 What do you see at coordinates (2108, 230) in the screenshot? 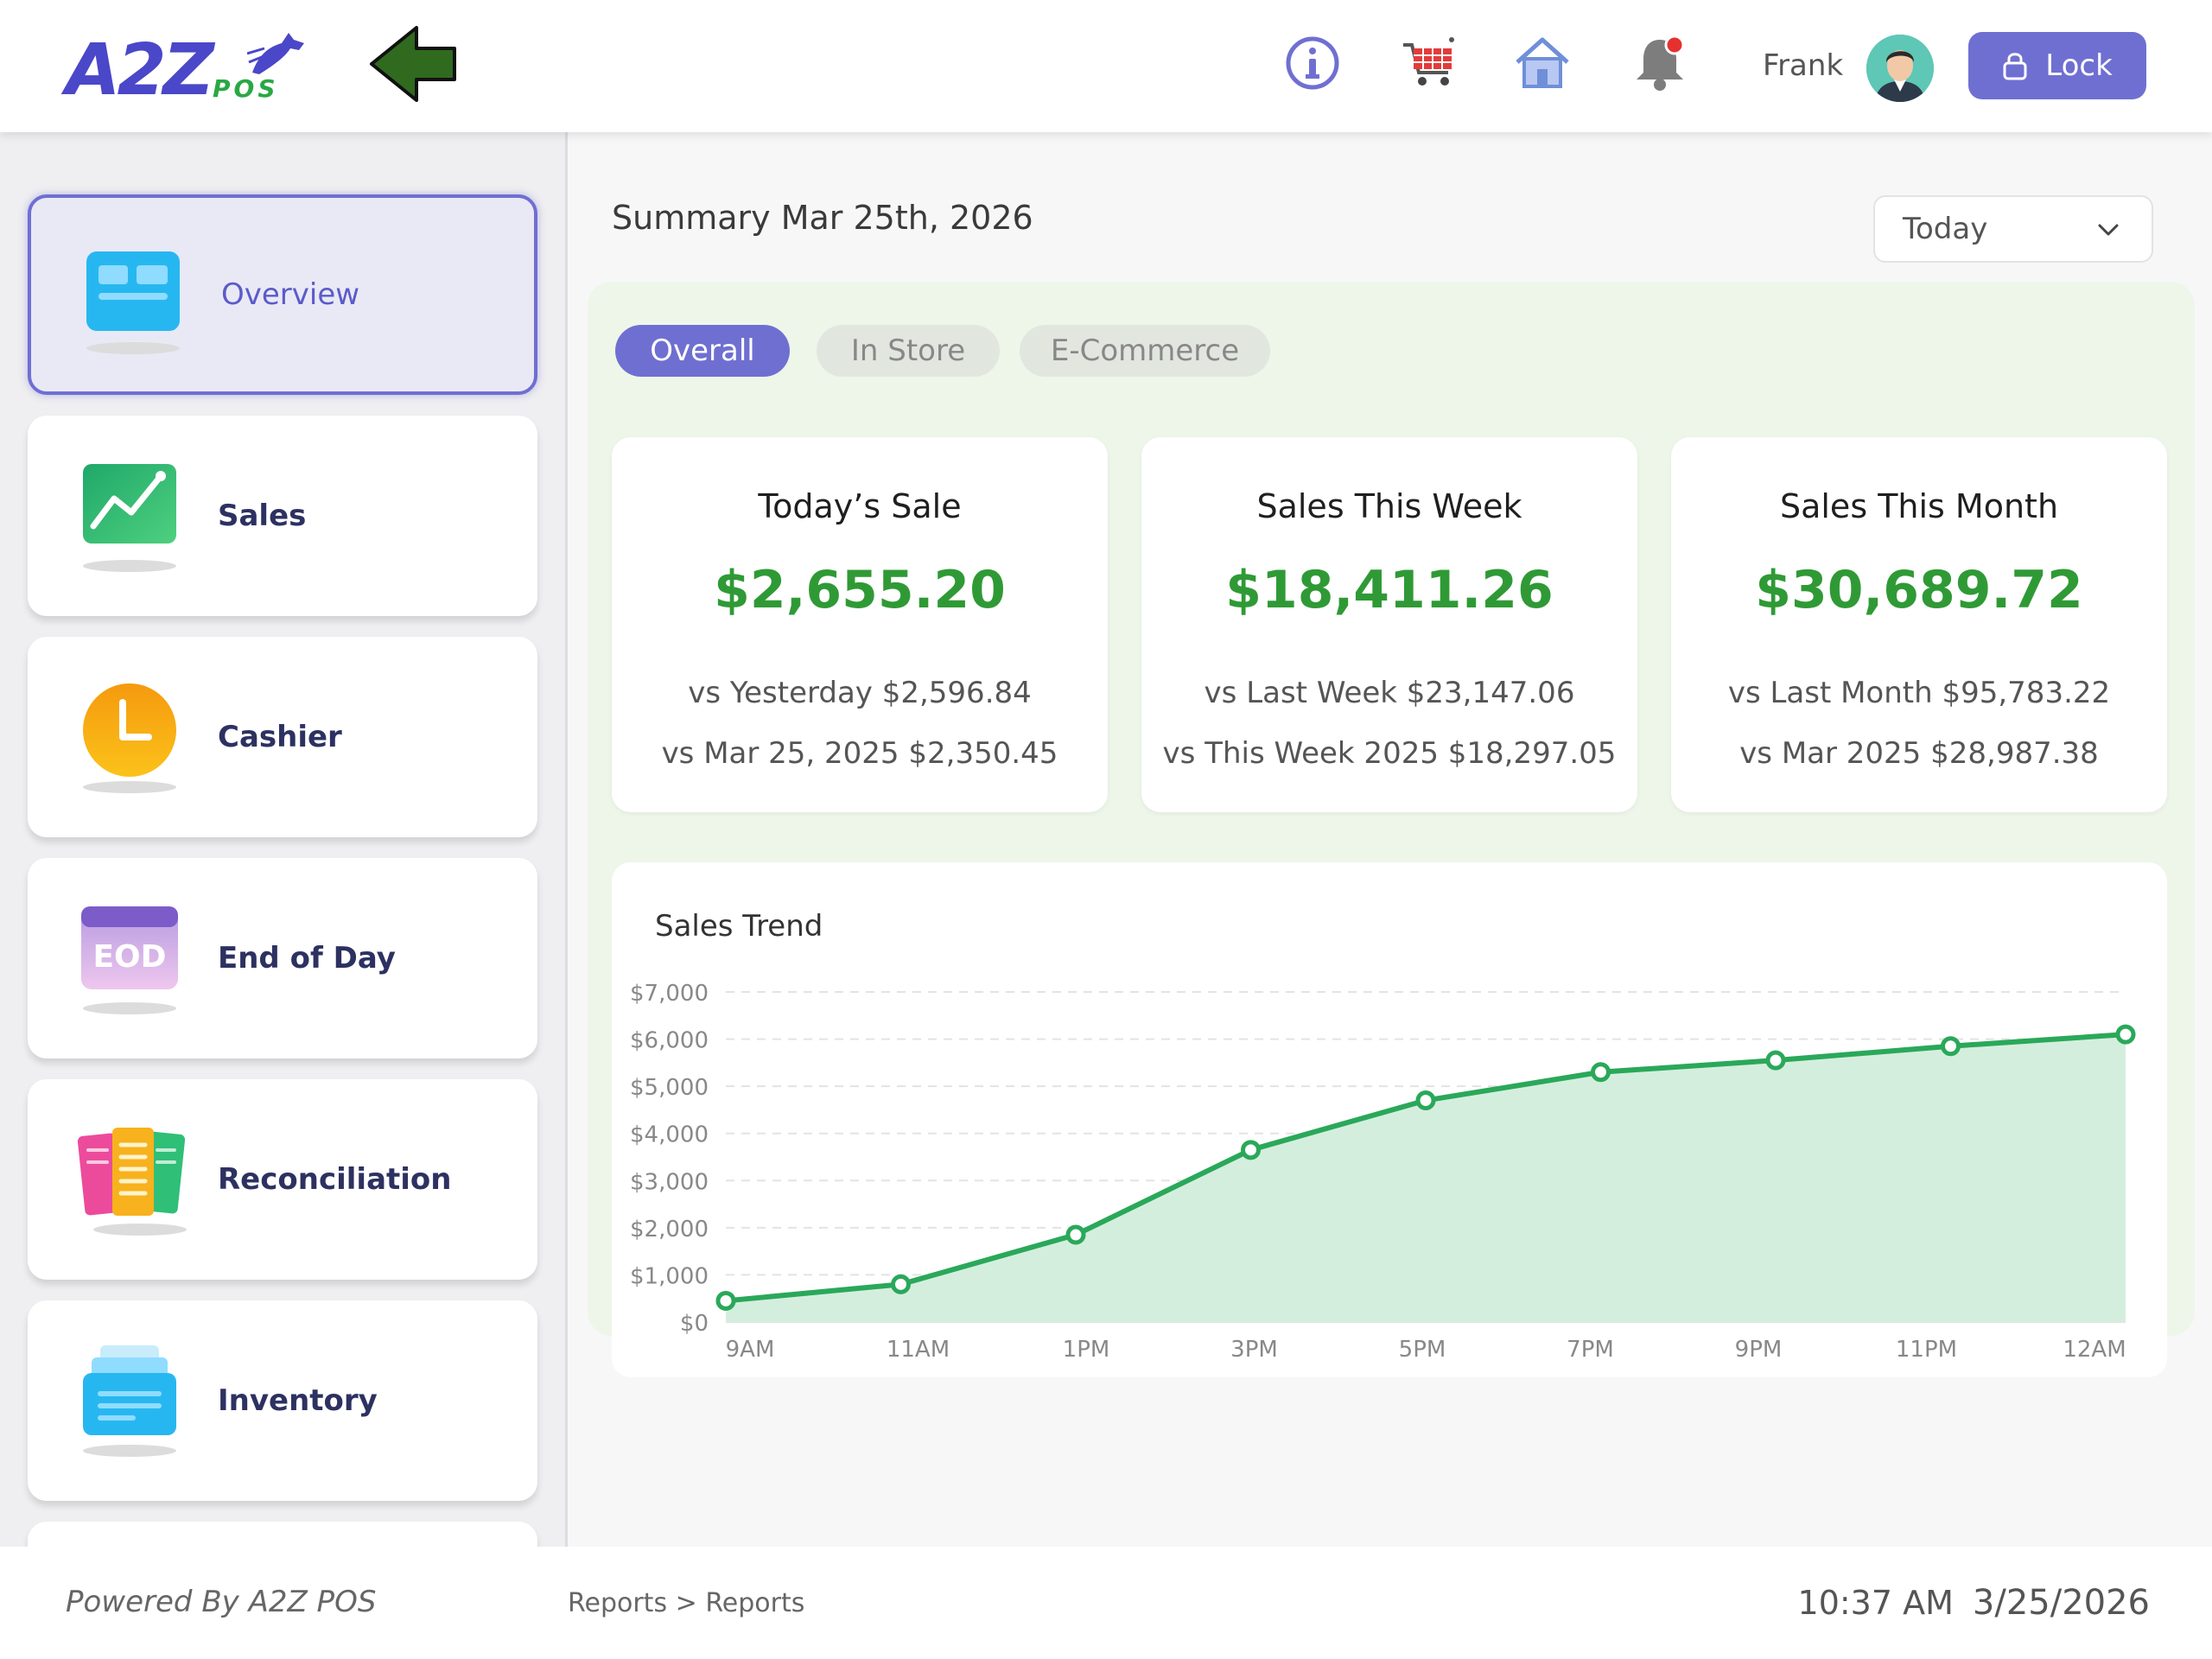
I see `chevron-down-icon` at bounding box center [2108, 230].